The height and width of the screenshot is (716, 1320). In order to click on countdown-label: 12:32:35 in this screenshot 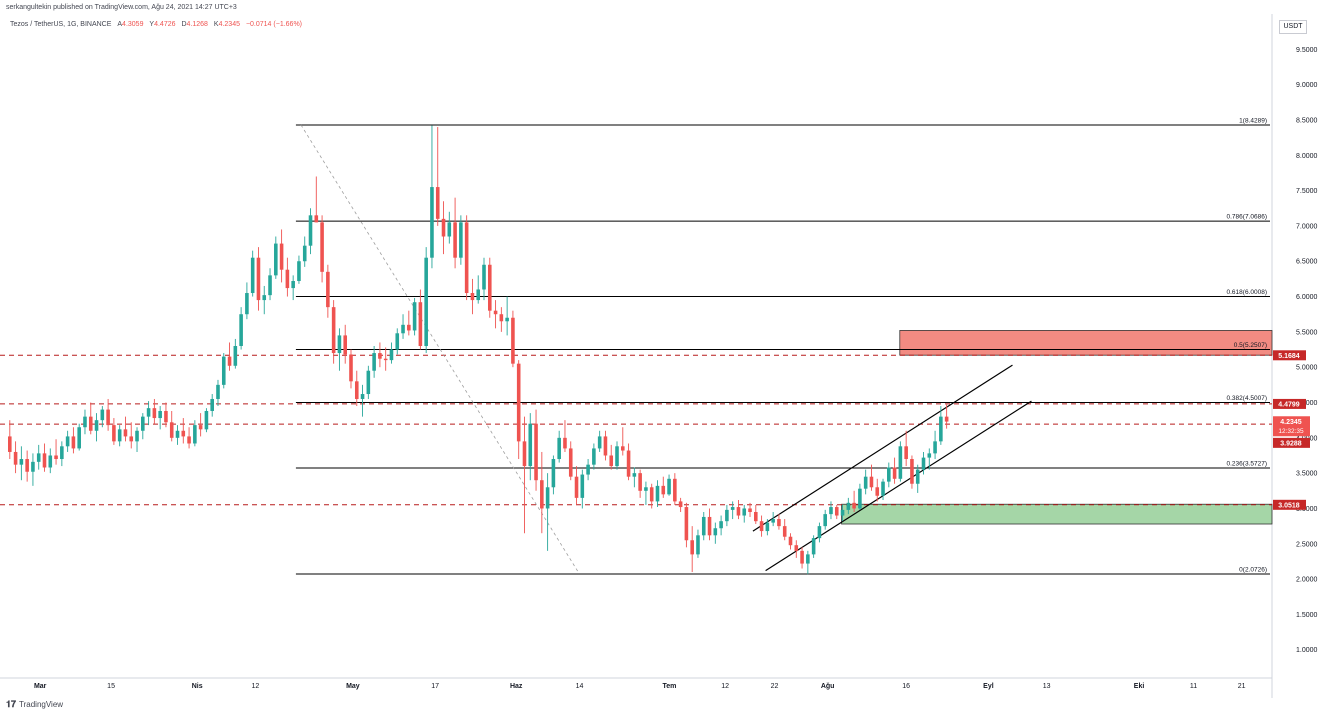, I will do `click(1291, 431)`.